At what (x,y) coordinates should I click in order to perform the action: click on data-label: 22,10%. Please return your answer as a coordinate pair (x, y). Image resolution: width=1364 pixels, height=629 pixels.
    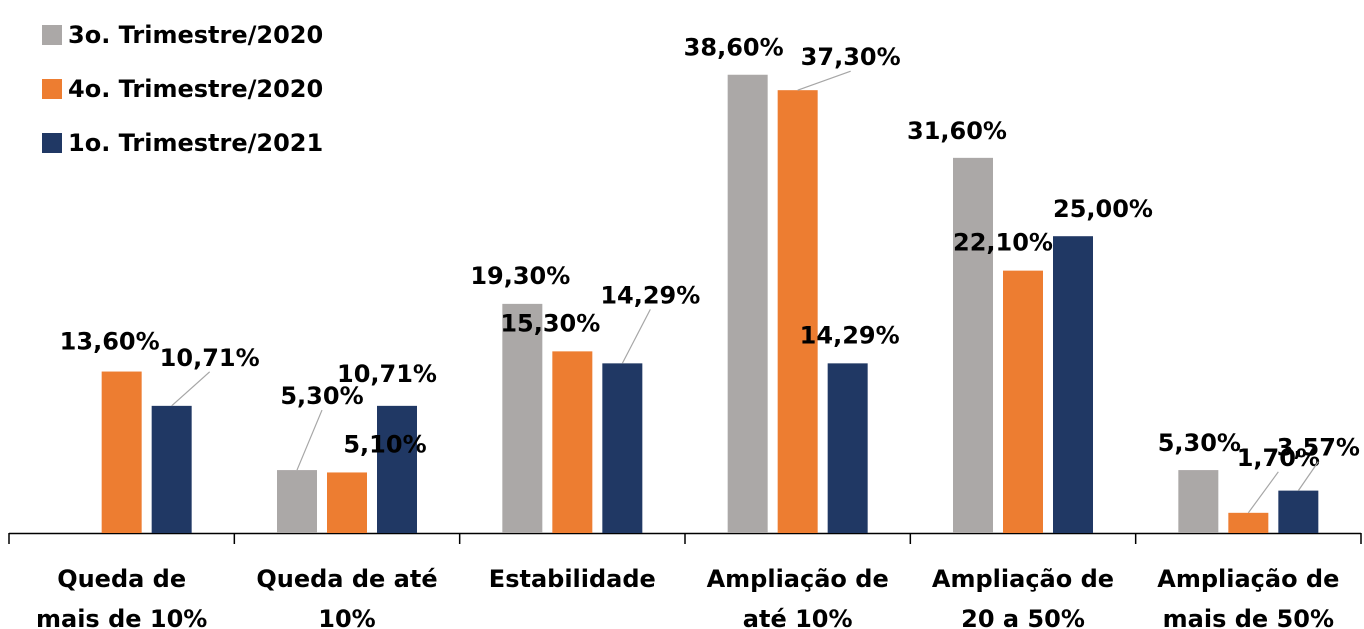
    Looking at the image, I should click on (1003, 243).